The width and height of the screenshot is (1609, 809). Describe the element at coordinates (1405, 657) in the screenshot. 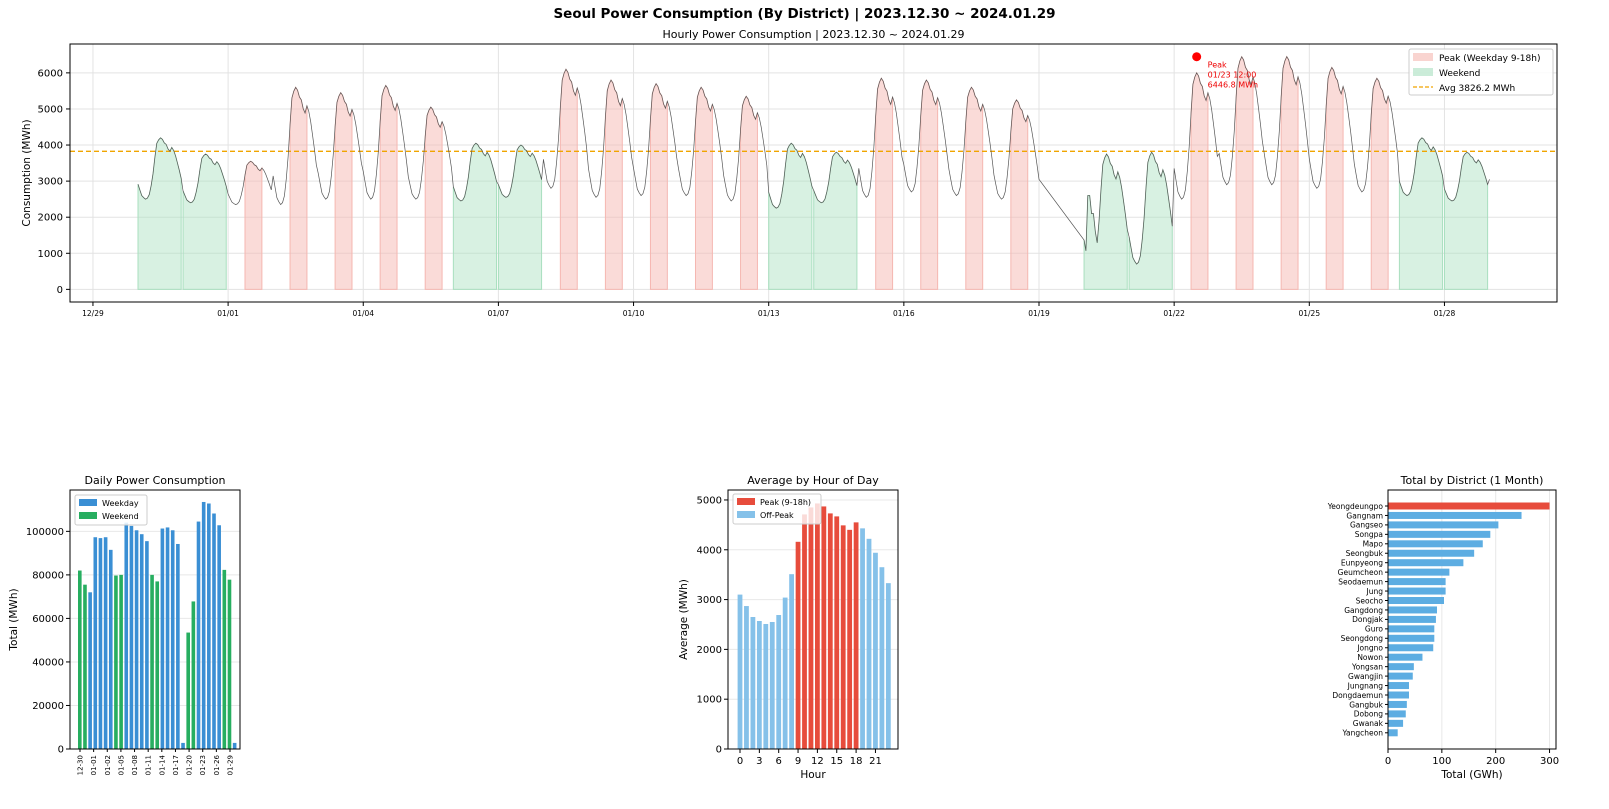

I see `district-bar-Nowon` at that location.